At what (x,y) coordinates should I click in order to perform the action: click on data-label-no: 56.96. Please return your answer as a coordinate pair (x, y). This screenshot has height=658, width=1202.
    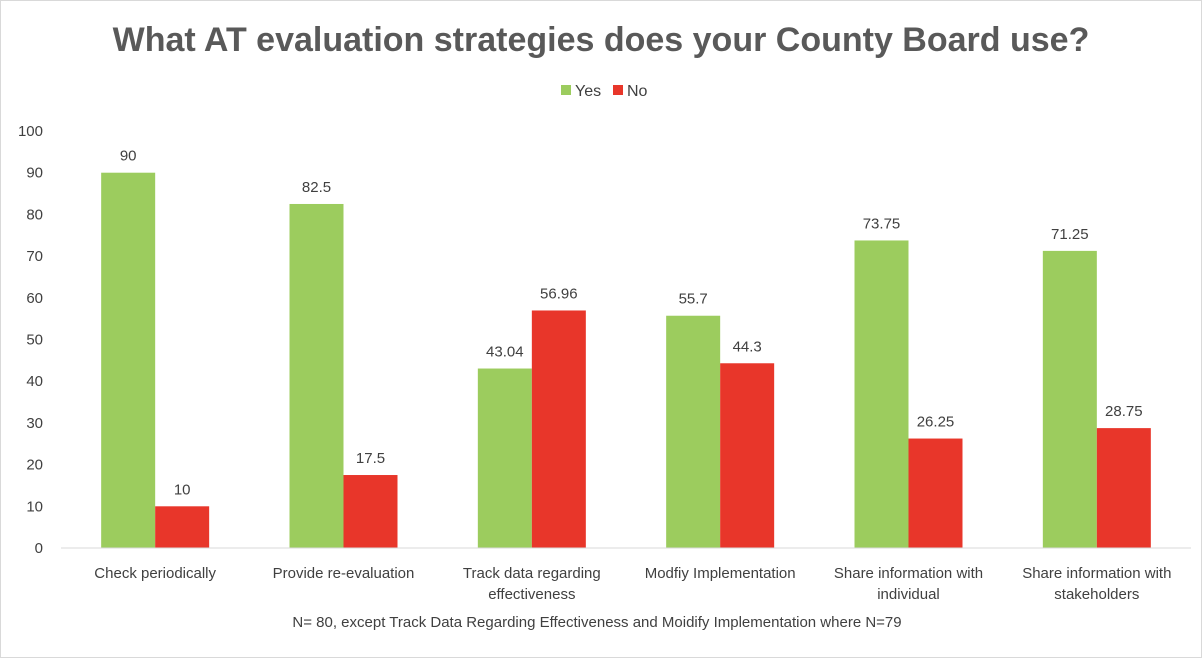
    Looking at the image, I should click on (559, 293).